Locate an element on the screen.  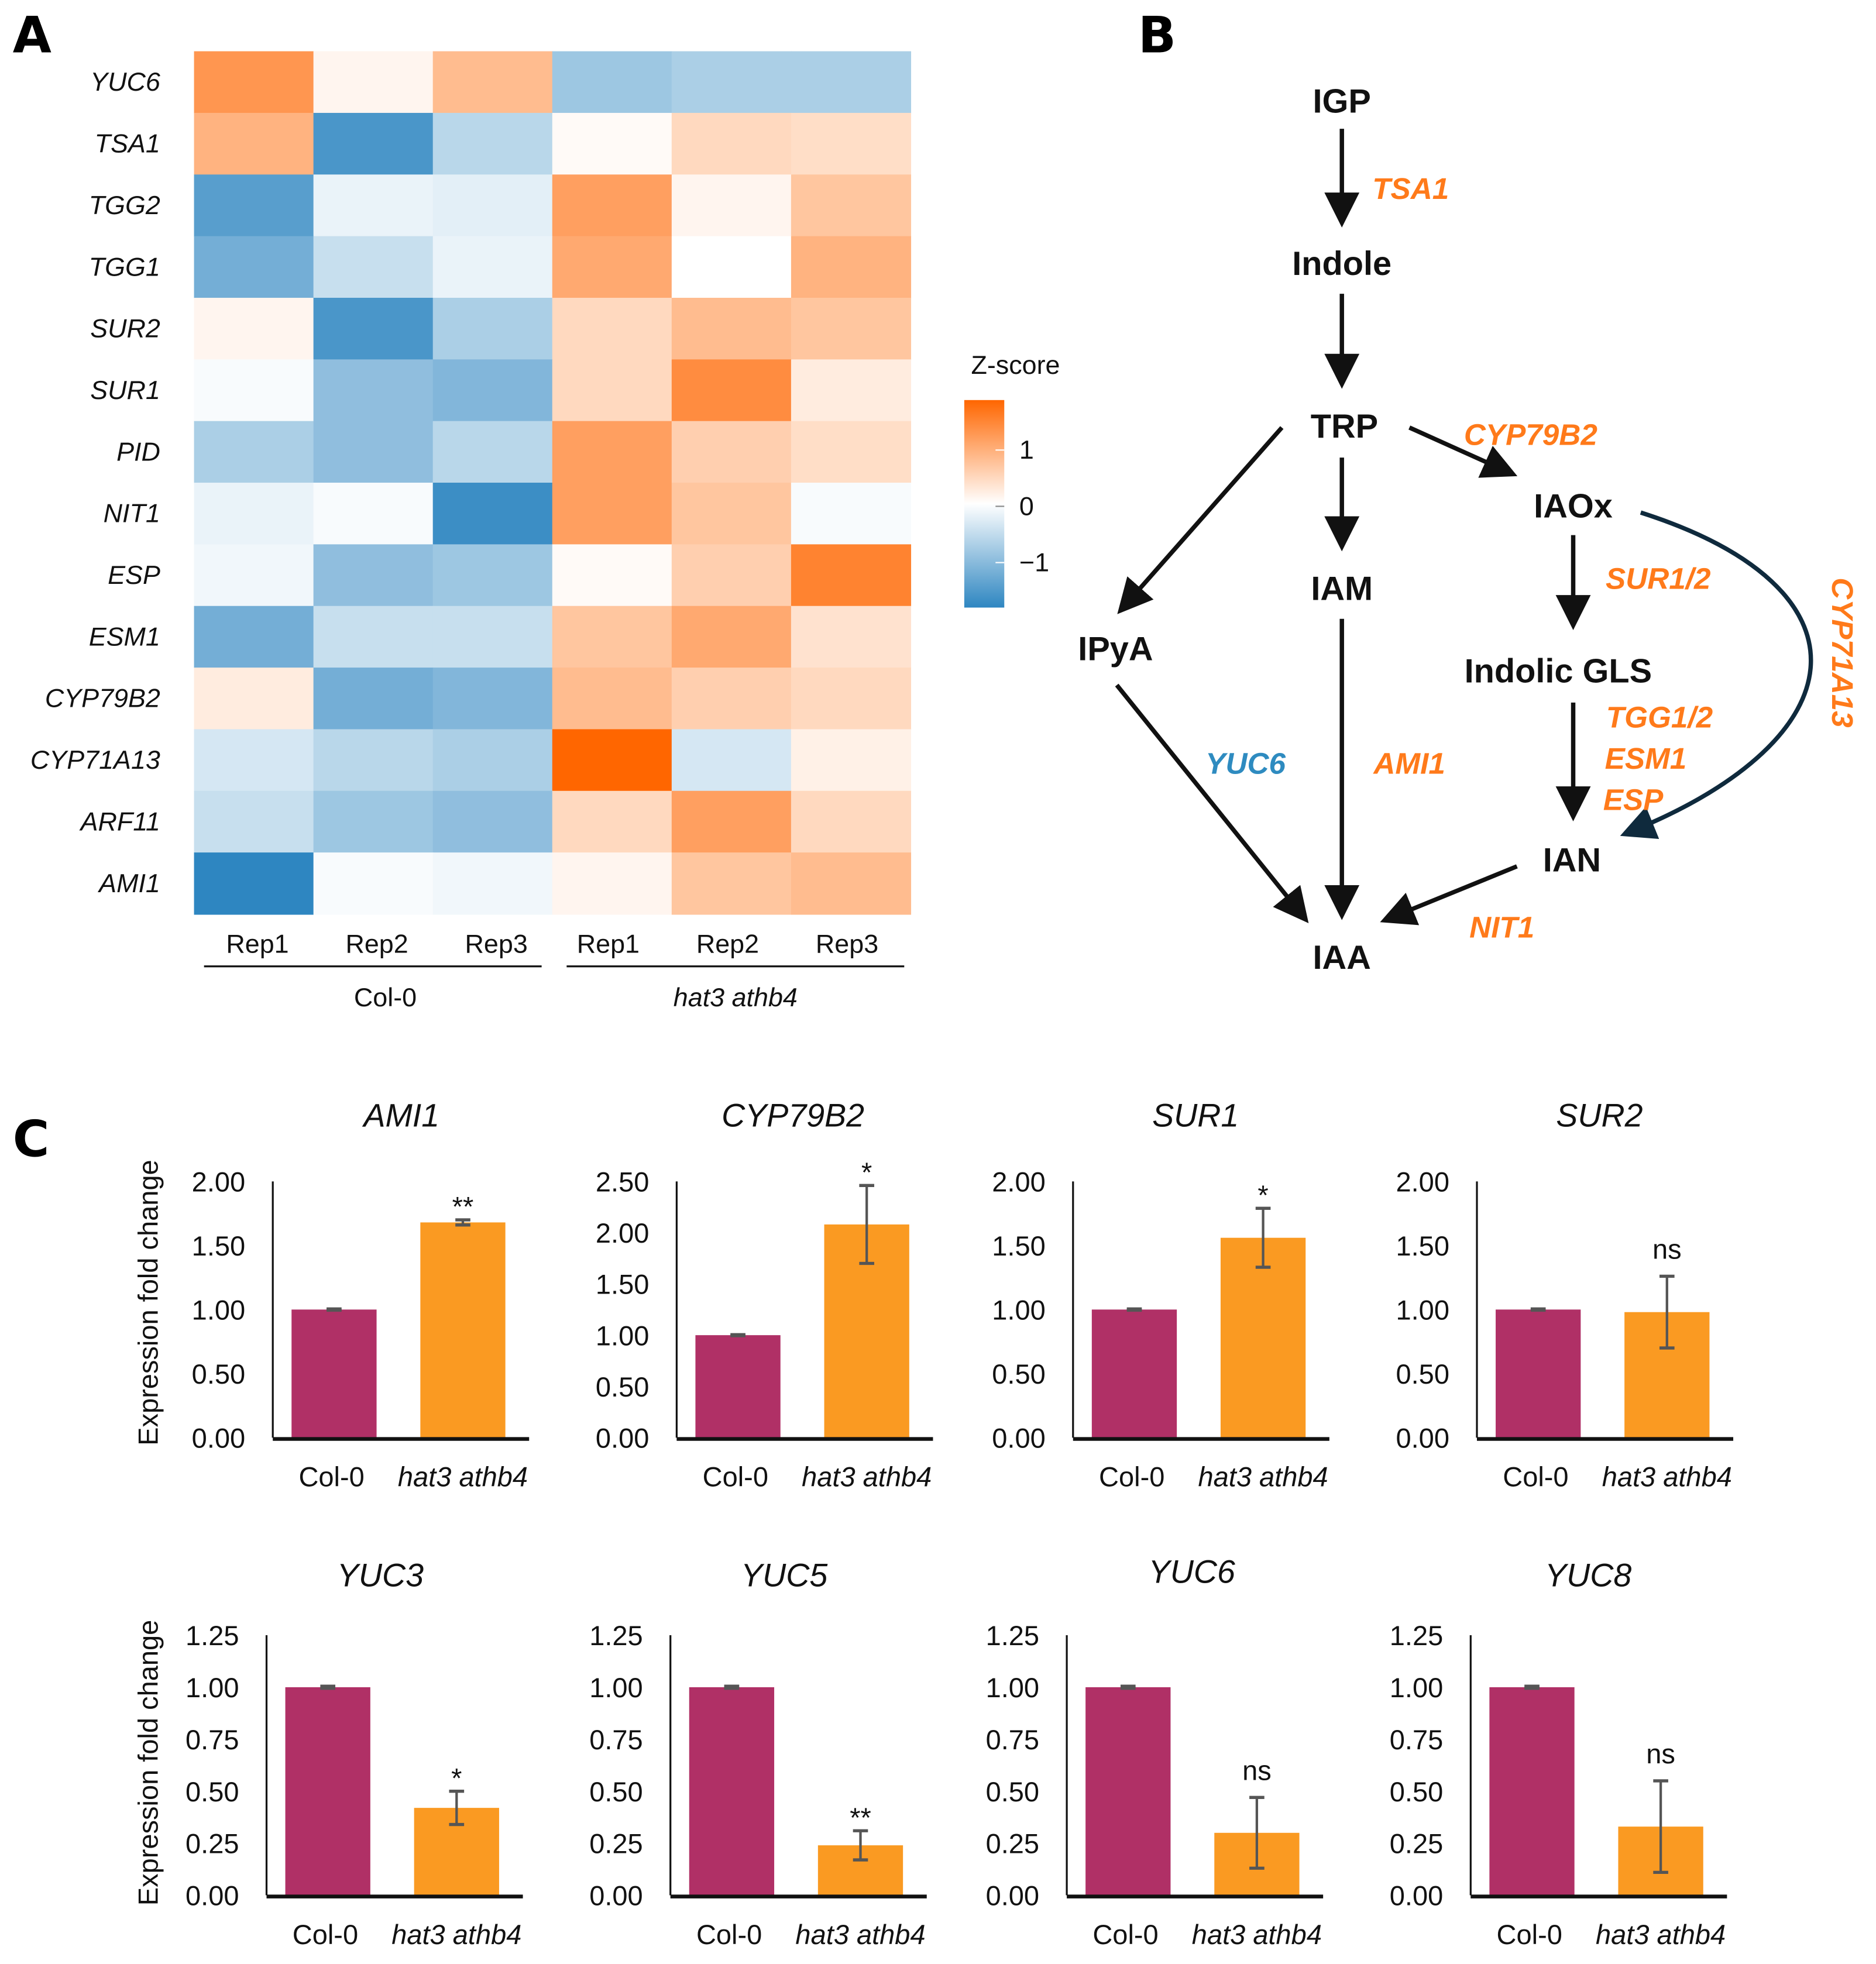
row-label: SUR2 is located at coordinates (125, 328).